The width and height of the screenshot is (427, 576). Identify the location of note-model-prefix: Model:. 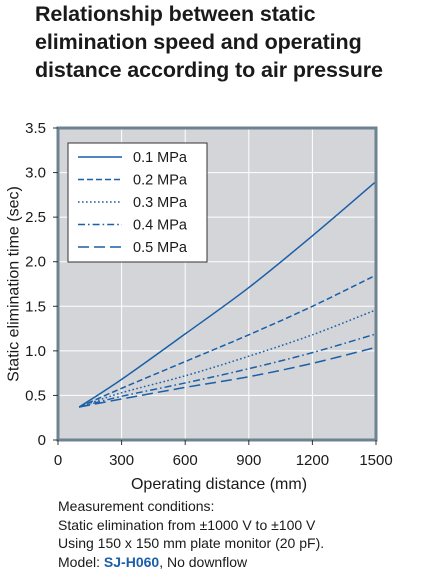
(81, 561).